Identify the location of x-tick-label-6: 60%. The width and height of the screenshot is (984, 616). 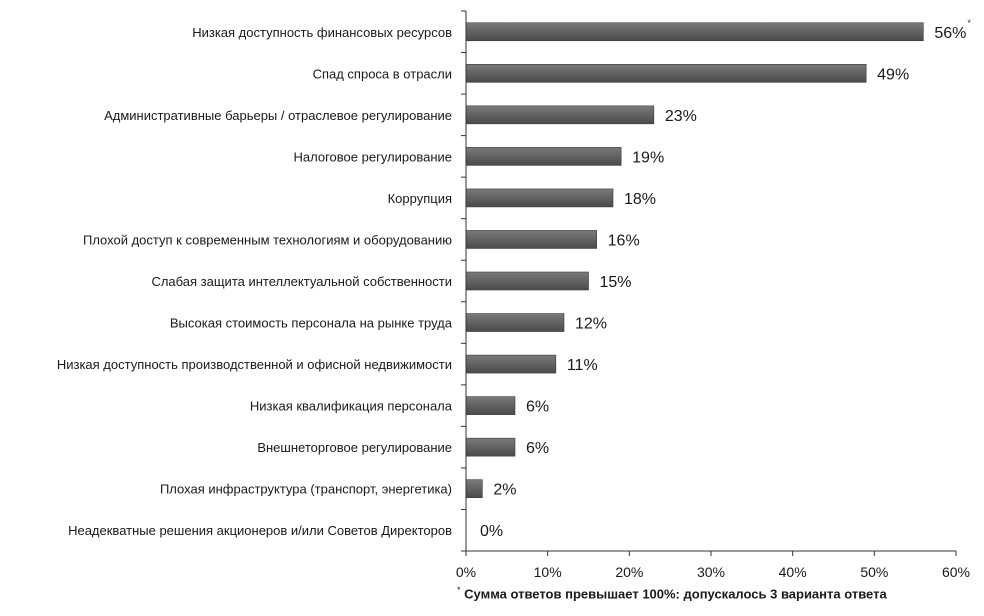
(956, 572).